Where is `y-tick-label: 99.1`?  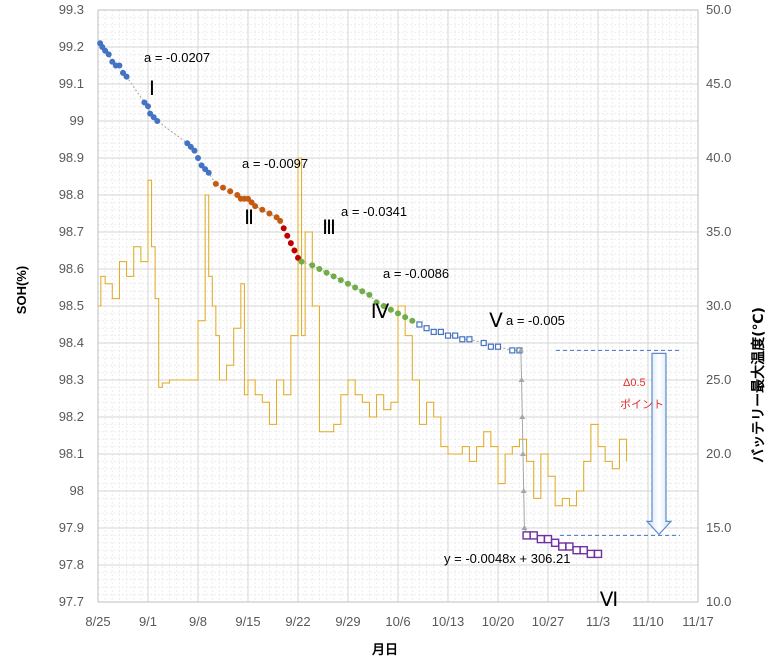
y-tick-label: 99.1 is located at coordinates (71, 83).